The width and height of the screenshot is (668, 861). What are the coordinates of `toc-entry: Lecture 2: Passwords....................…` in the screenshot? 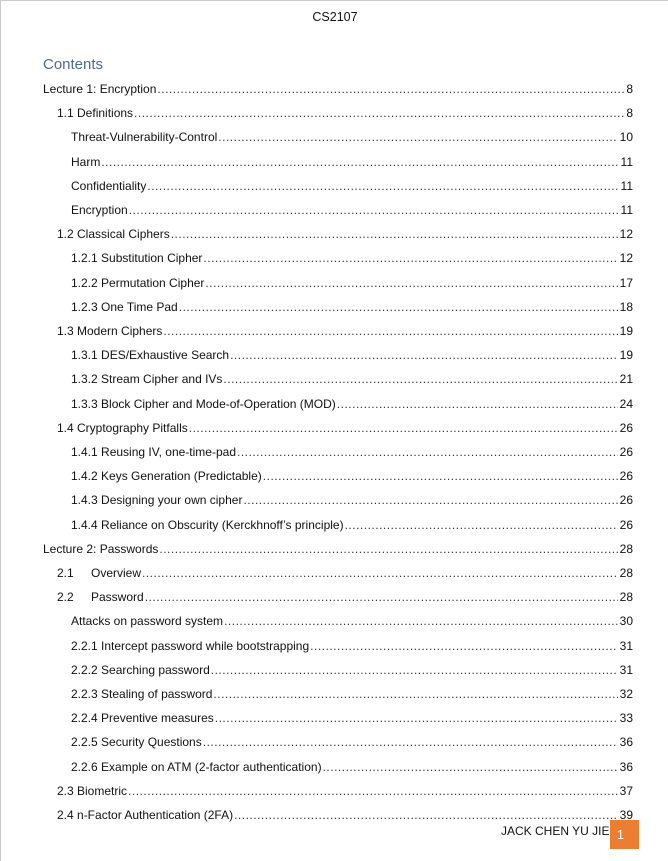 It's located at (338, 547).